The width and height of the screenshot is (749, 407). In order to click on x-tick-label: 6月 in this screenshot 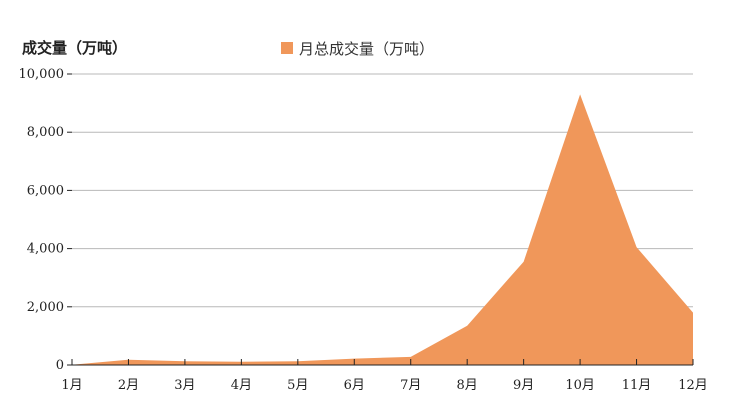, I will do `click(354, 385)`.